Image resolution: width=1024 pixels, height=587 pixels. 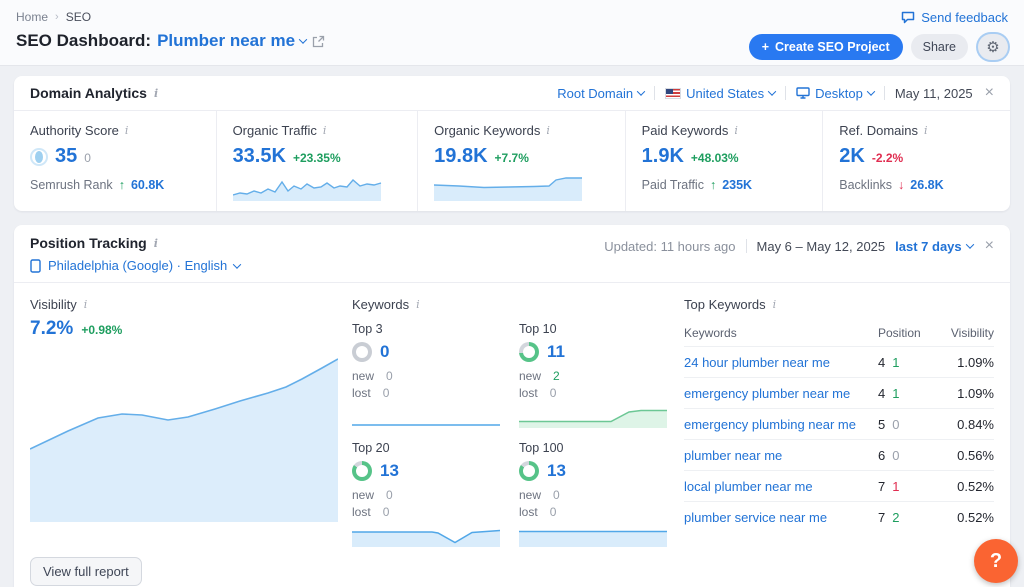 What do you see at coordinates (825, 47) in the screenshot?
I see `create-seo-project-button: + Create SEO Project` at bounding box center [825, 47].